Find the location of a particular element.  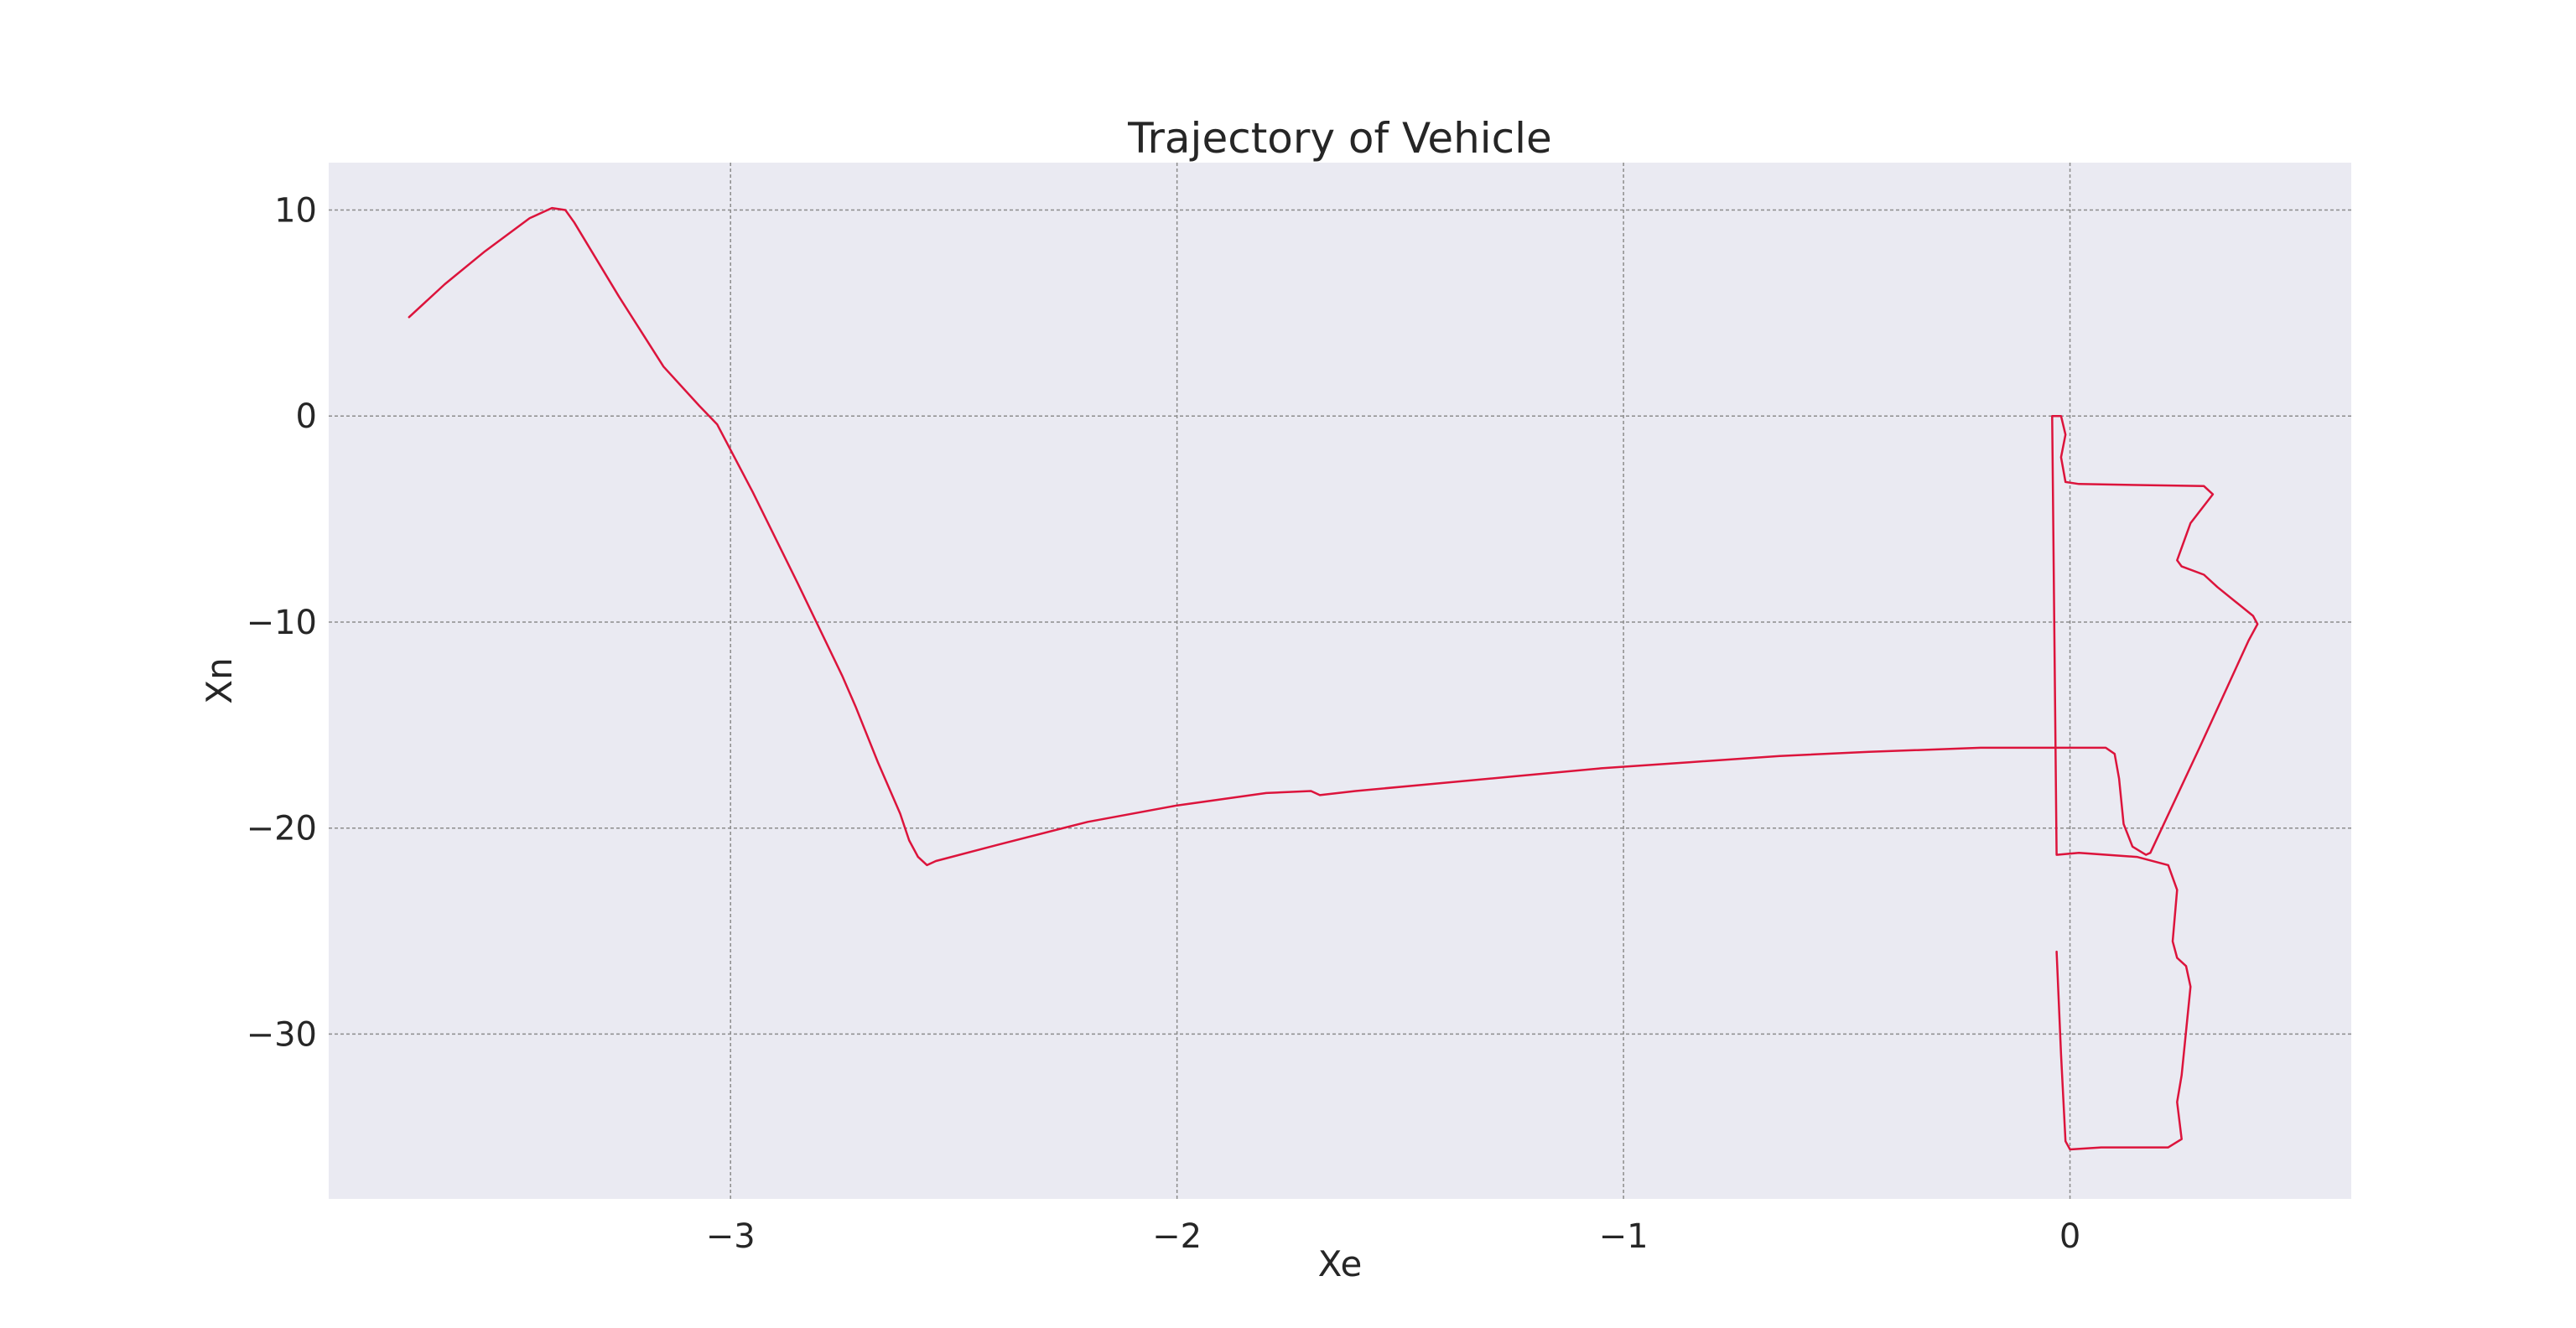

x-tick-label: −1 is located at coordinates (1624, 1236).